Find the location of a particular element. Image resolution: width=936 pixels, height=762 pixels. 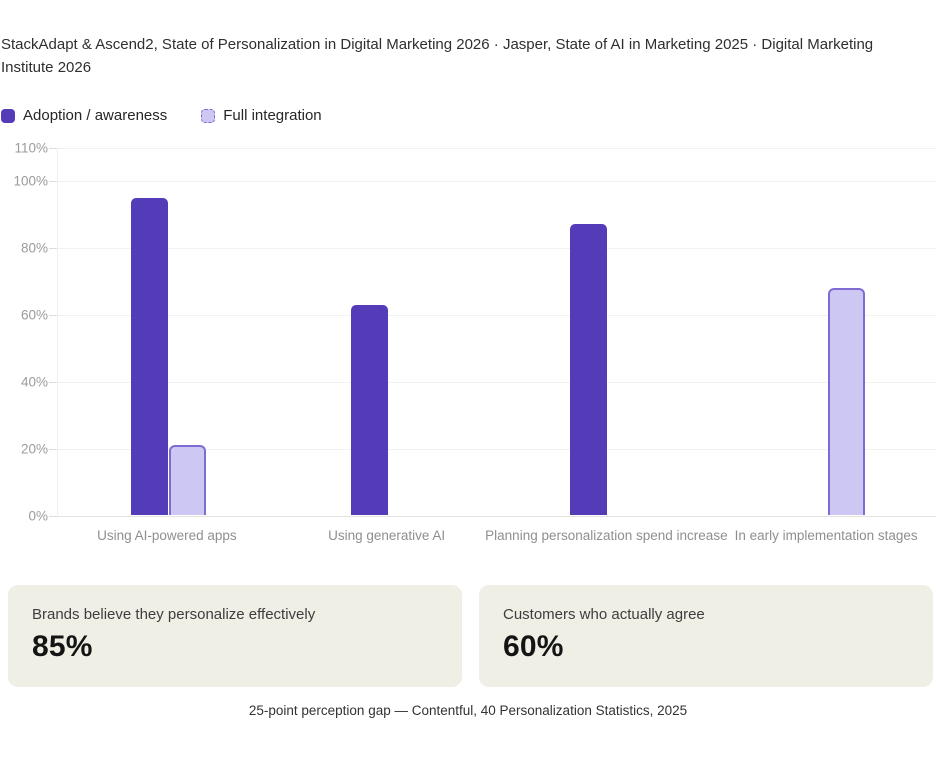

legend-item-full-integration: Full integration is located at coordinates (261, 115).